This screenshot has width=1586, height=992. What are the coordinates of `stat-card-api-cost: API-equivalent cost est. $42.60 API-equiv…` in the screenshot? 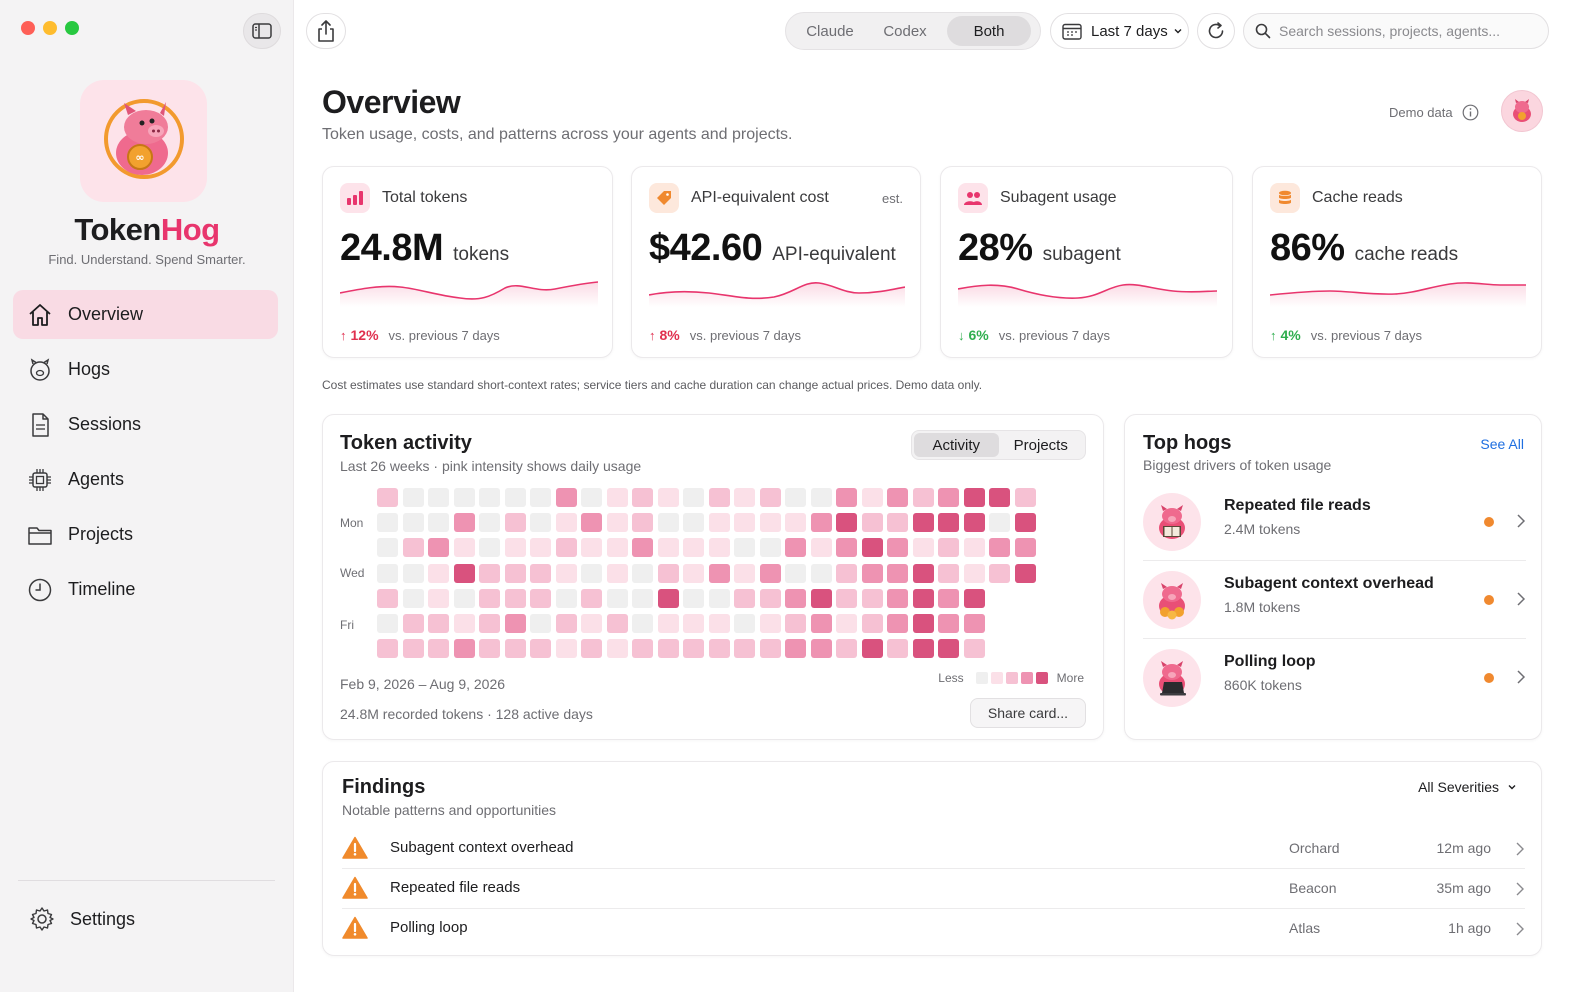 It's located at (776, 262).